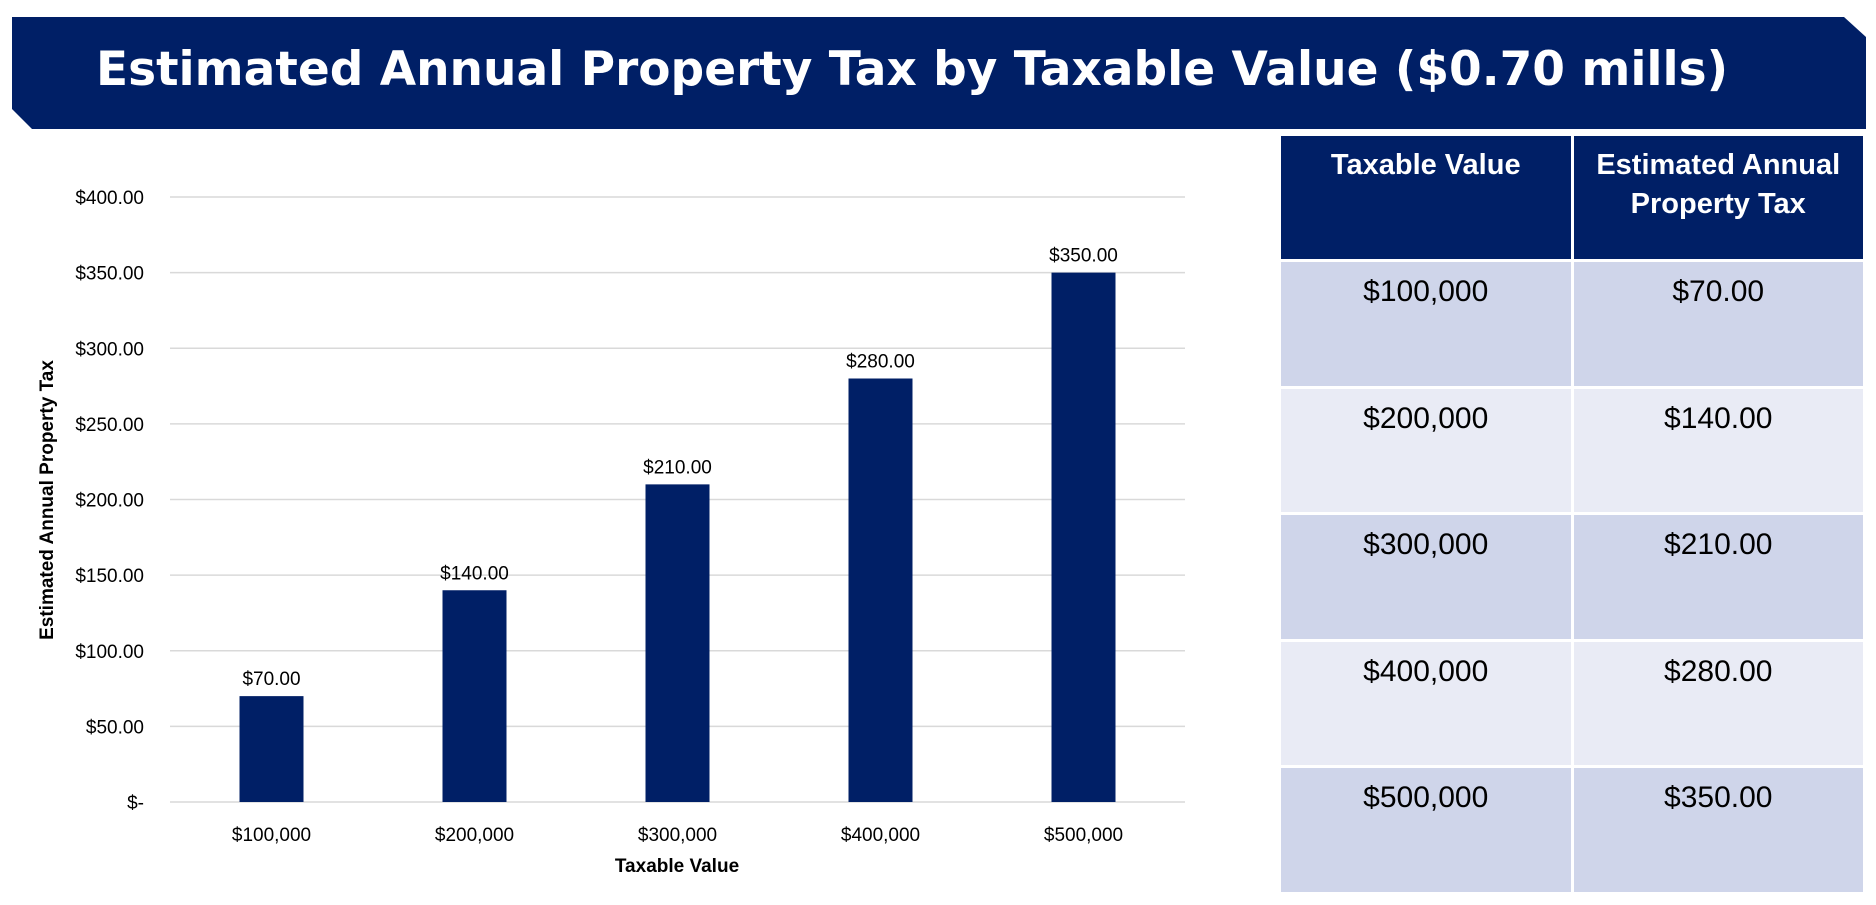  I want to click on cell-estimated-tax: $210.00, so click(1718, 577).